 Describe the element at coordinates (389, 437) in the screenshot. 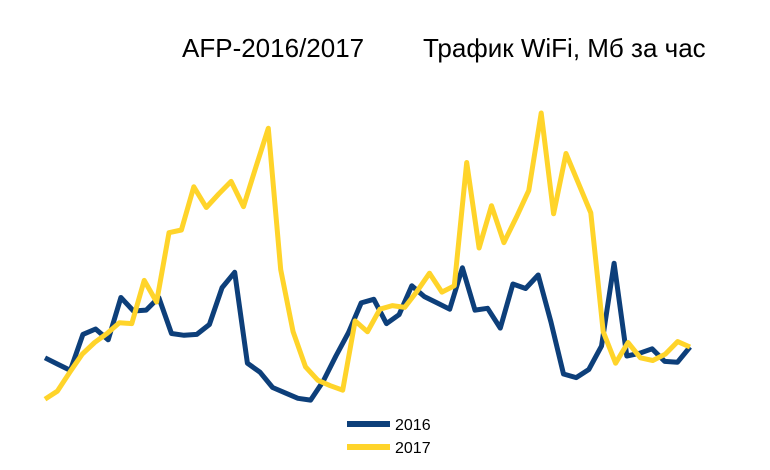

I see `legend: 2016 2017` at that location.